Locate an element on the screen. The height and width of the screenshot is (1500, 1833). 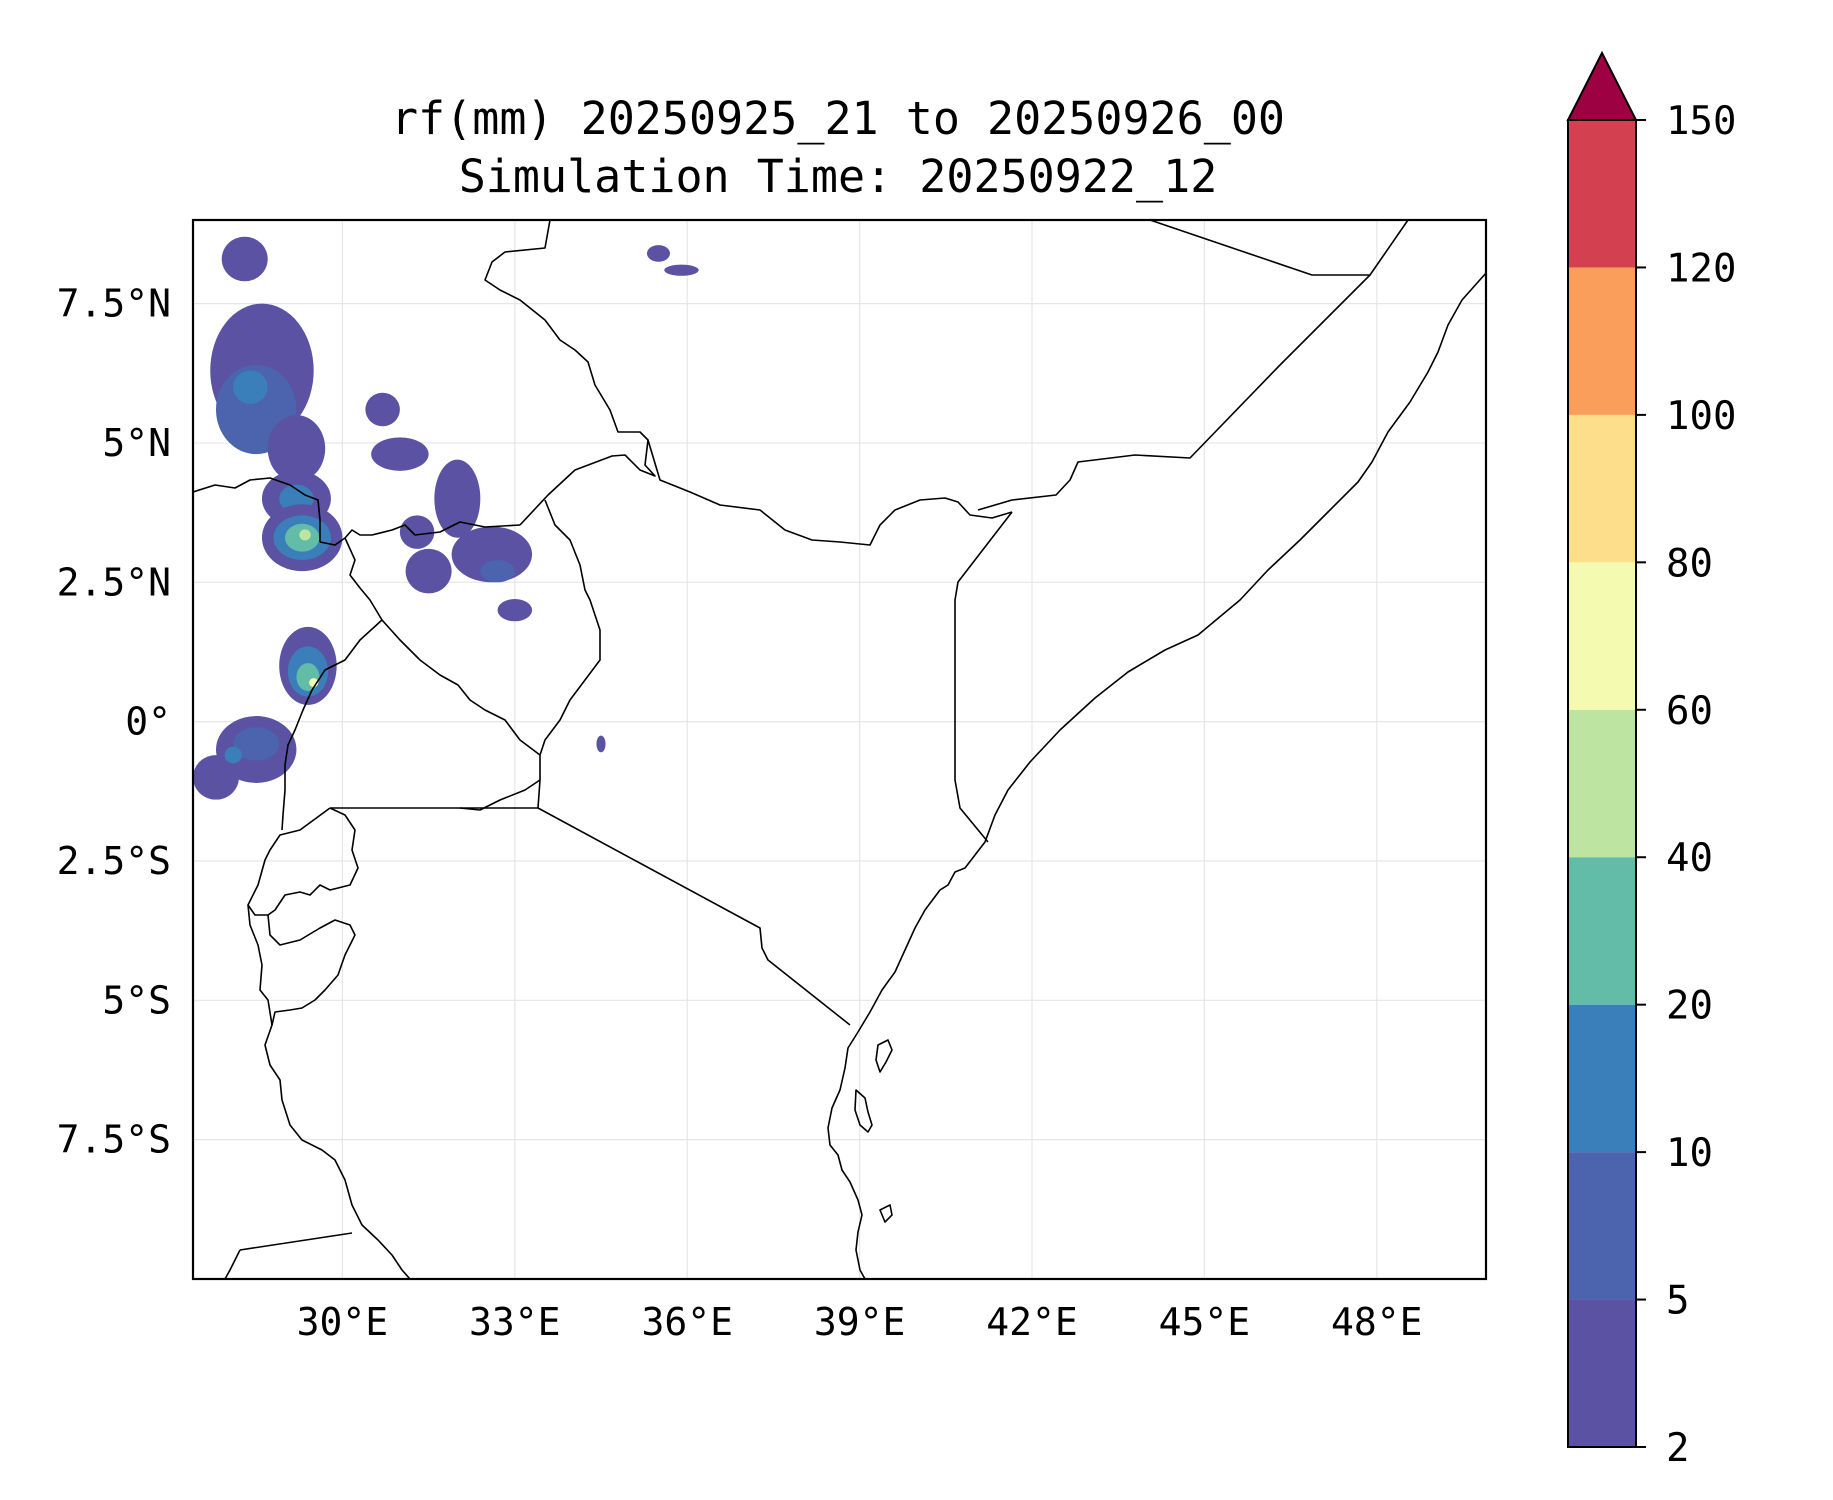
colorbar-tick-label: 100 is located at coordinates (1701, 416).